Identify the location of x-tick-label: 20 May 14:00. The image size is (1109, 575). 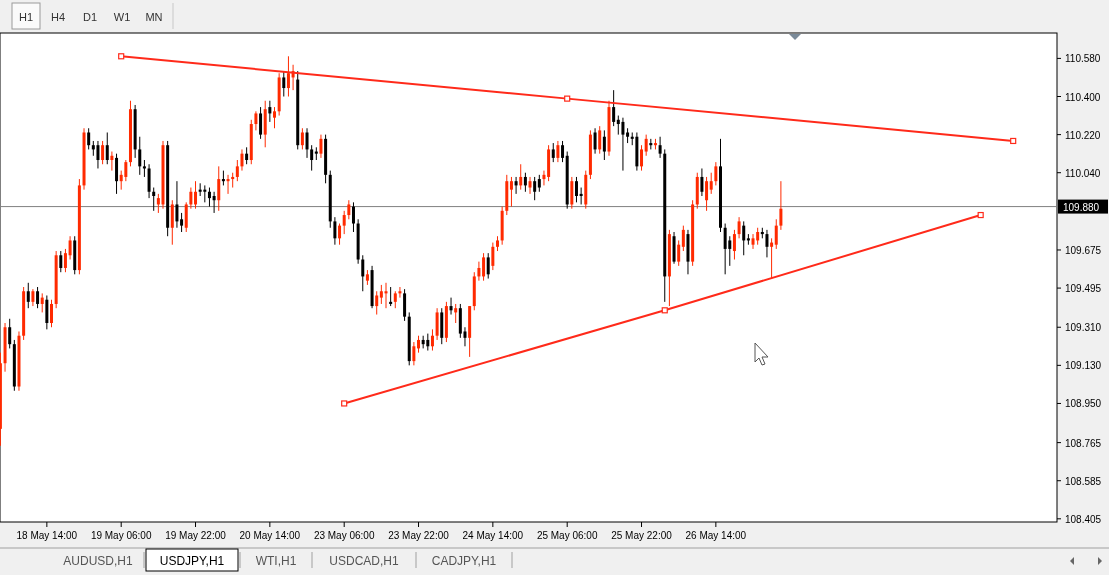
(270, 535).